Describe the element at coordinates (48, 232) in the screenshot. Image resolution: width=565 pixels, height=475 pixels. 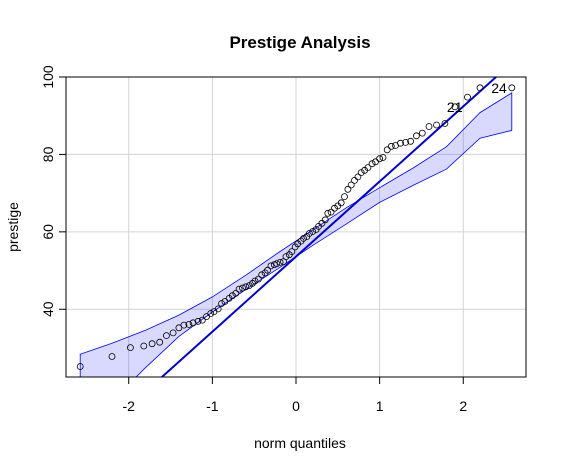
I see `y-tick-label: 60` at that location.